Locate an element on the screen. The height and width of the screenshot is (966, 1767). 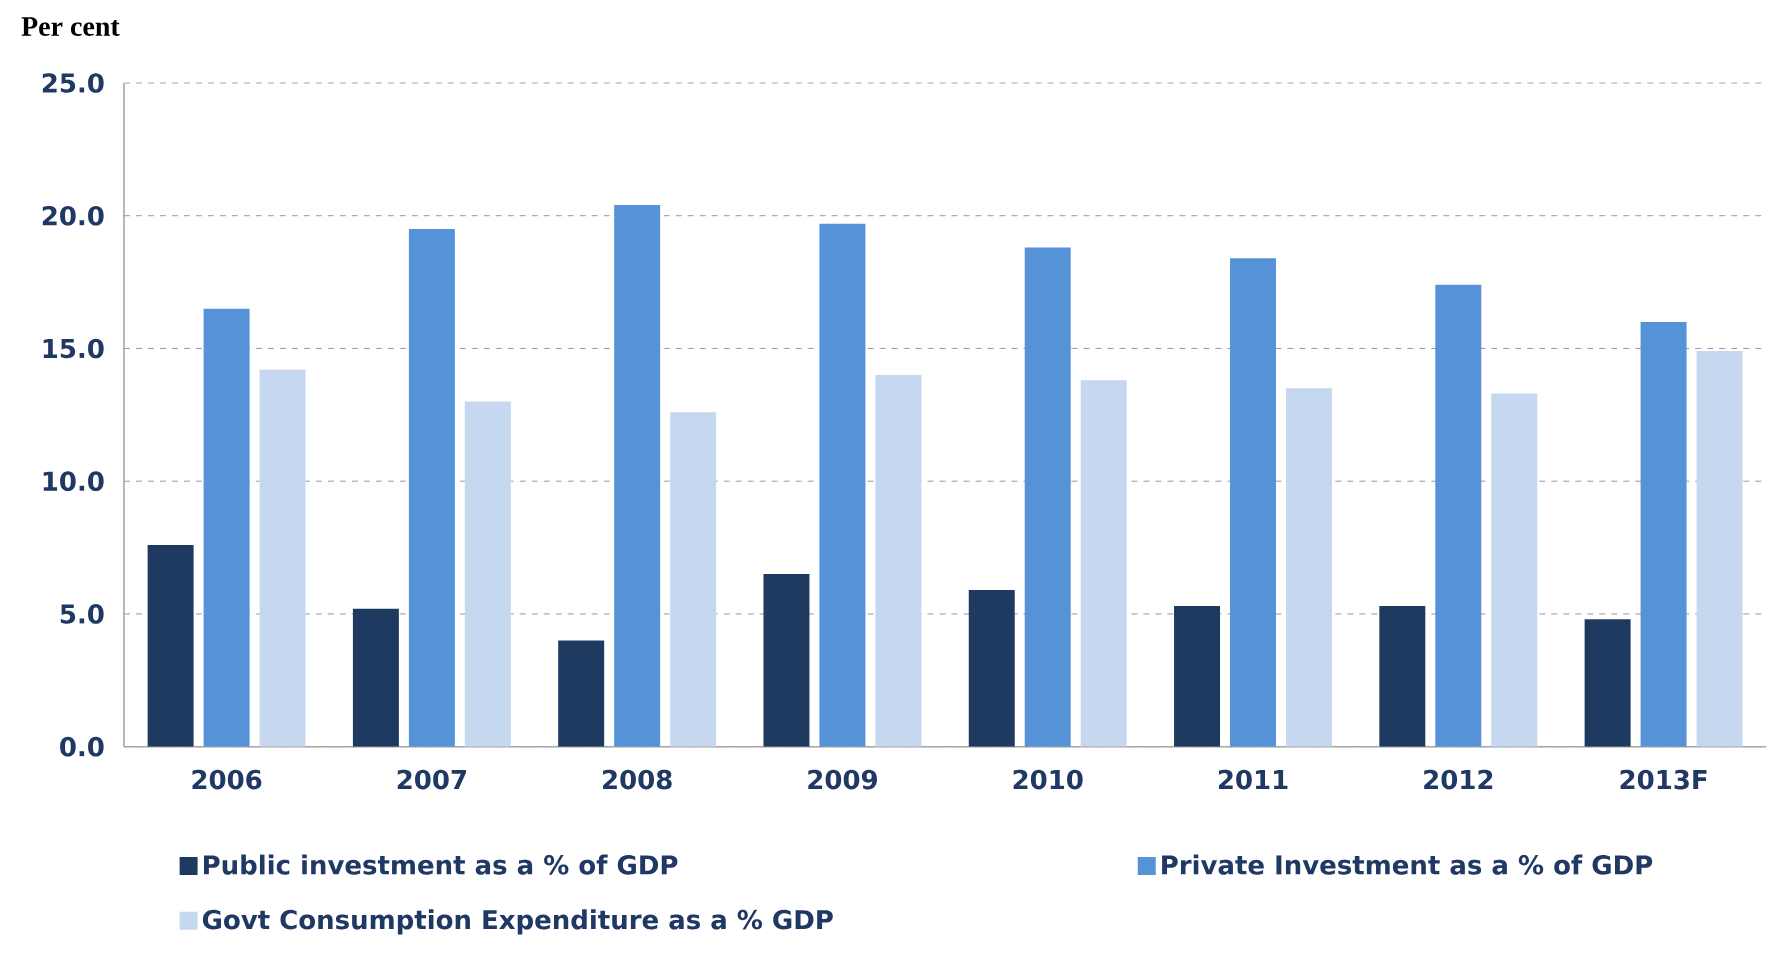
y-tick-label: 0.0 is located at coordinates (82, 747).